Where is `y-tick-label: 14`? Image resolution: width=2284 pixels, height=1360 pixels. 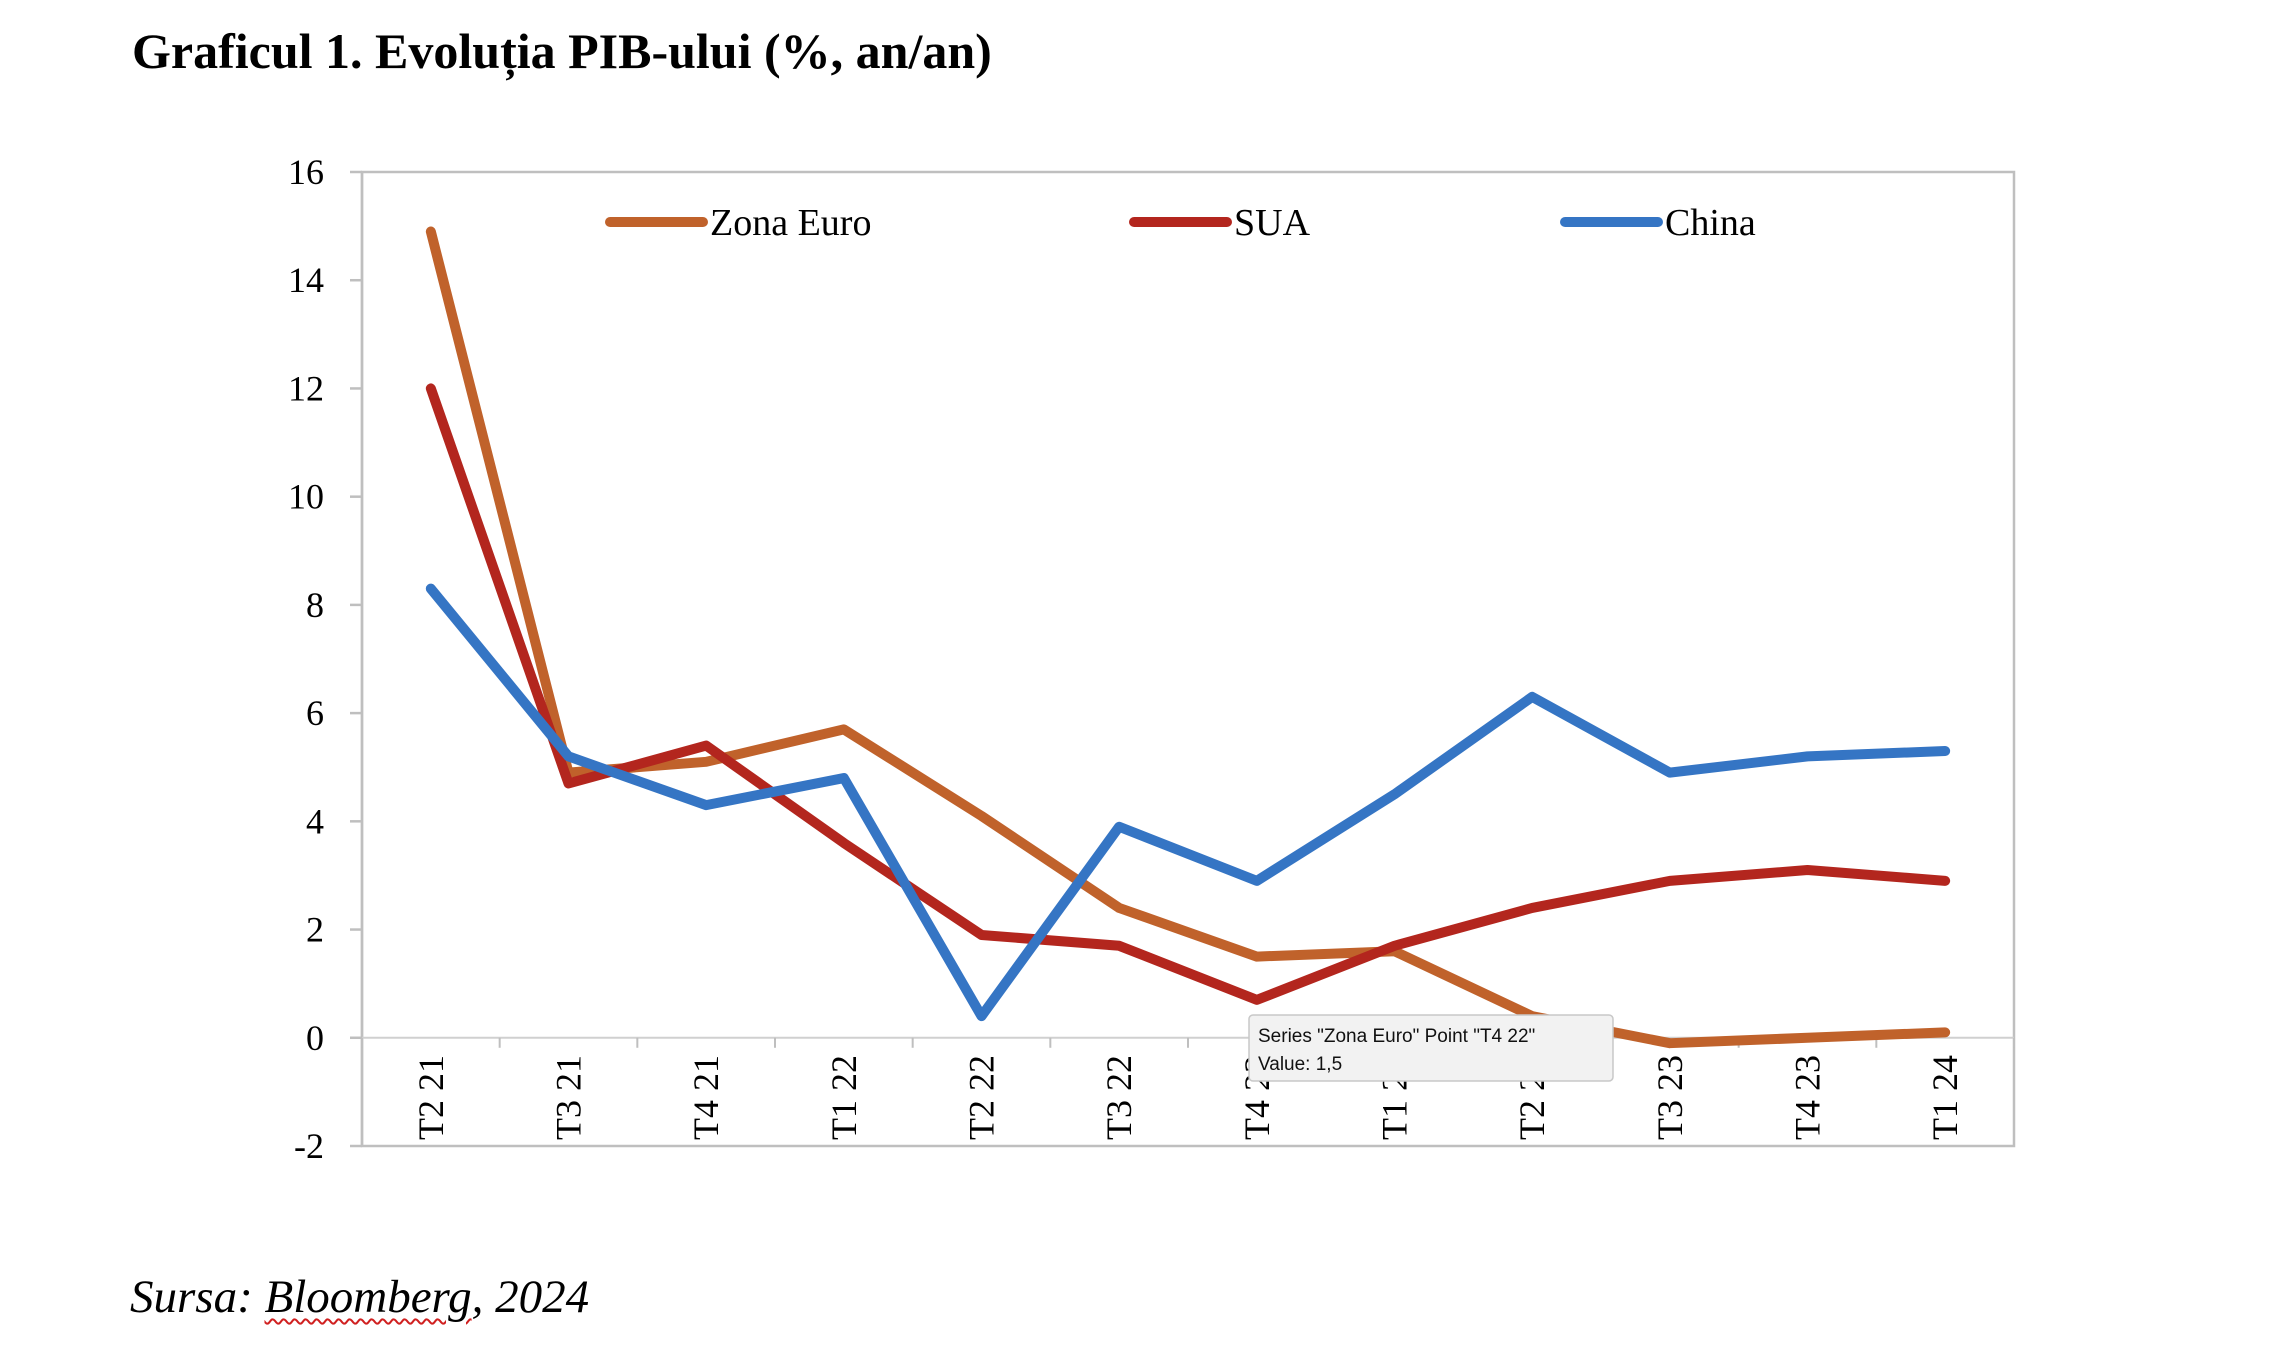 y-tick-label: 14 is located at coordinates (306, 280).